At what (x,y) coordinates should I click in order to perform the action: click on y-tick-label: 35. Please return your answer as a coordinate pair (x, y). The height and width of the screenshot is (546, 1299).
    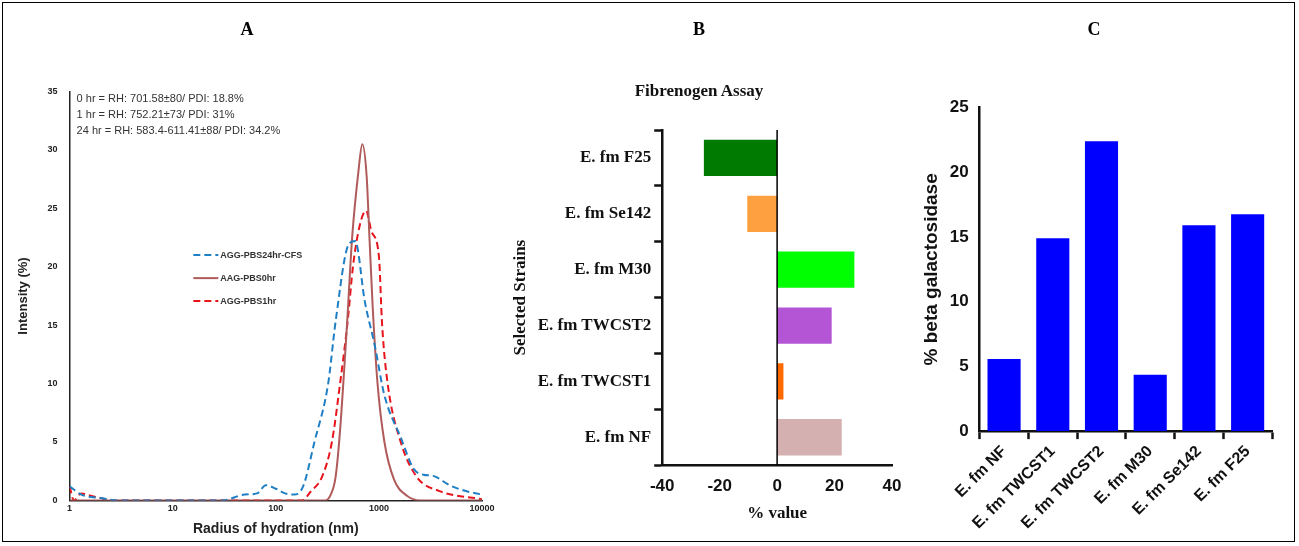
    Looking at the image, I should click on (52, 91).